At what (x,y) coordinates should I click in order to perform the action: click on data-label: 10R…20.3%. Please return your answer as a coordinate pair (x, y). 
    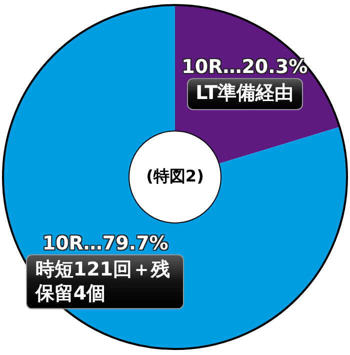
    Looking at the image, I should click on (245, 67).